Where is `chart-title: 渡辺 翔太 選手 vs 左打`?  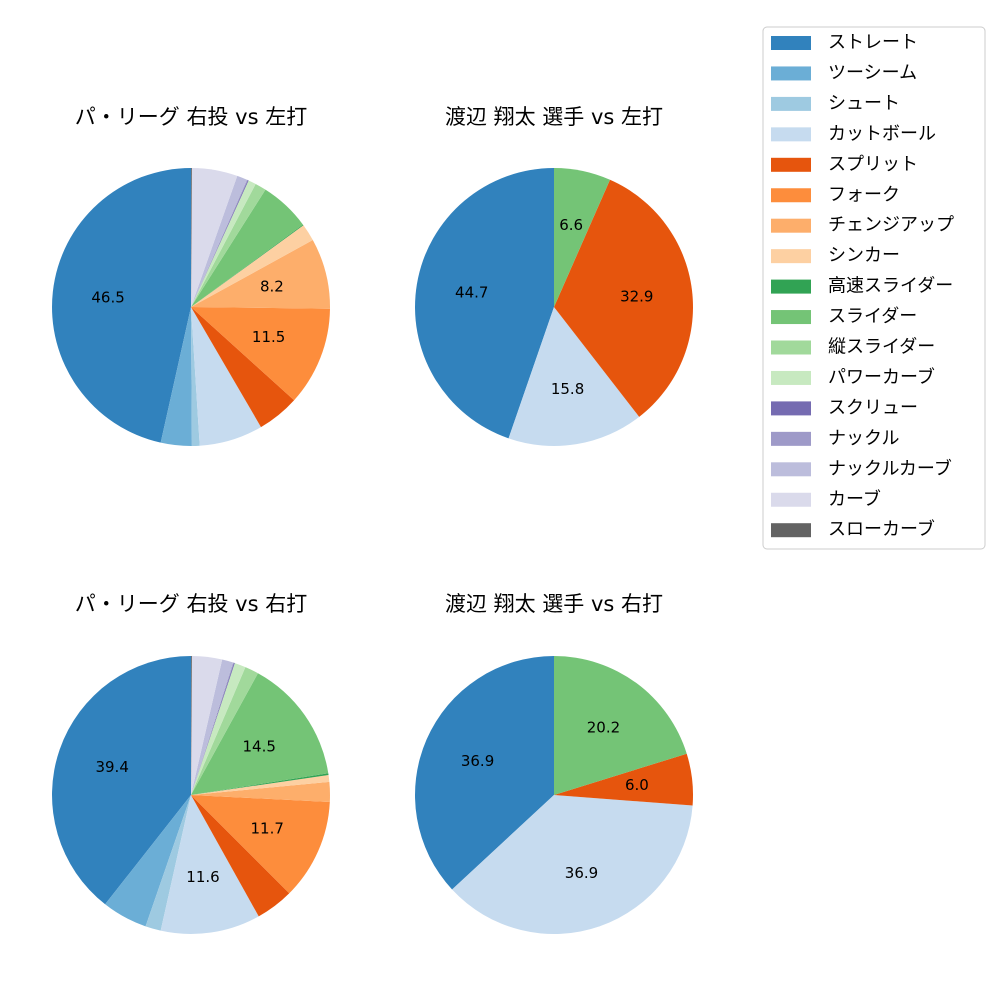 chart-title: 渡辺 翔太 選手 vs 左打 is located at coordinates (554, 117).